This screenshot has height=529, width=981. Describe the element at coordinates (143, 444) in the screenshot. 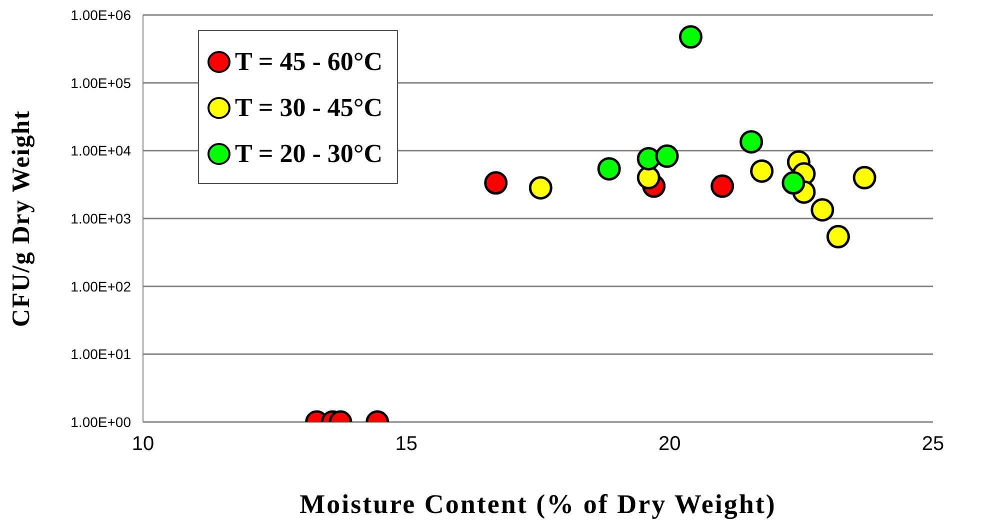

I see `x-tick-label: 10` at that location.